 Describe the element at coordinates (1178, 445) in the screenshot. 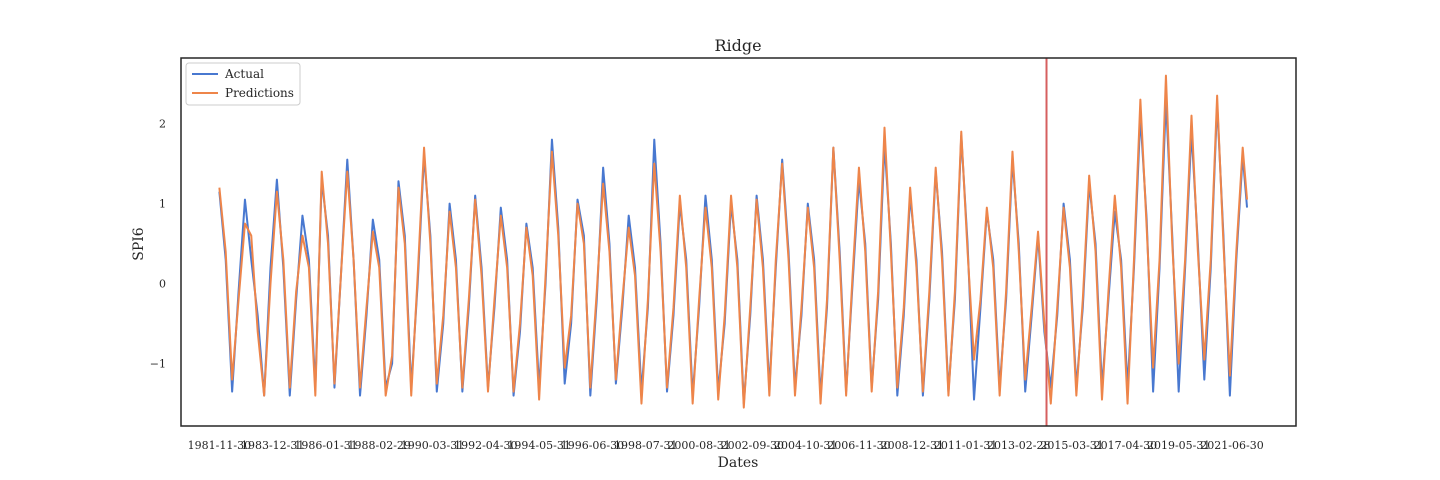

I see `x-tick-label: 2019-05-31` at that location.